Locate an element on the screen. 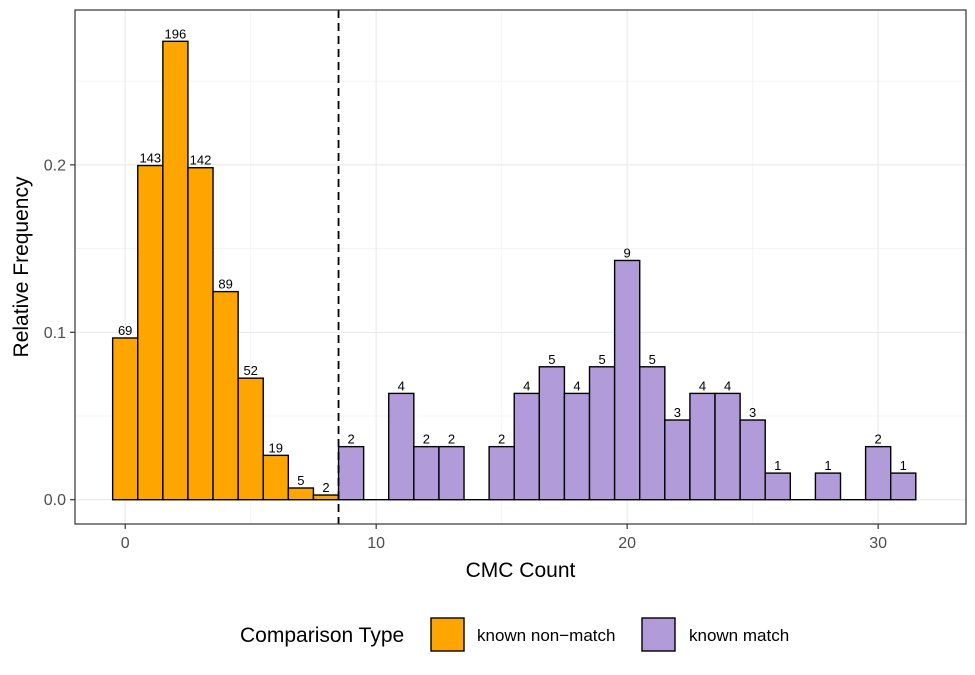 The image size is (975, 675). y-tick-label: 0.0 is located at coordinates (55, 500).